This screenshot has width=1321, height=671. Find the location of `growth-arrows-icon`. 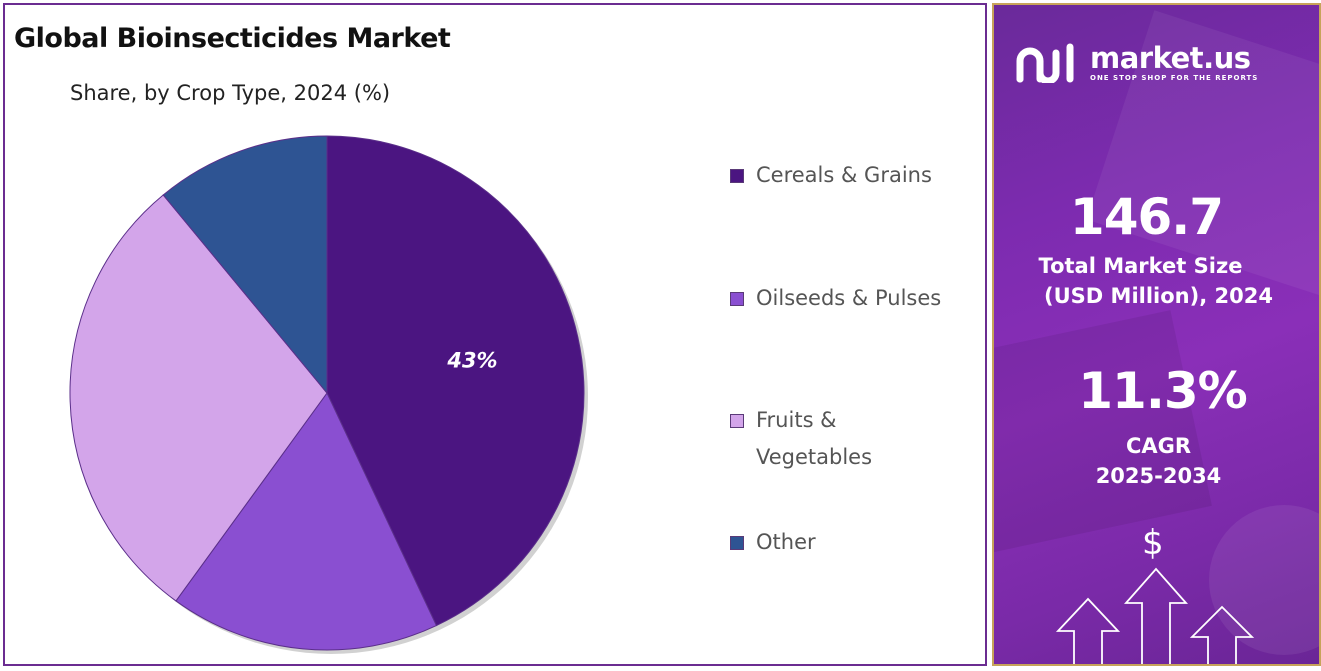

growth-arrows-icon is located at coordinates (1155, 615).